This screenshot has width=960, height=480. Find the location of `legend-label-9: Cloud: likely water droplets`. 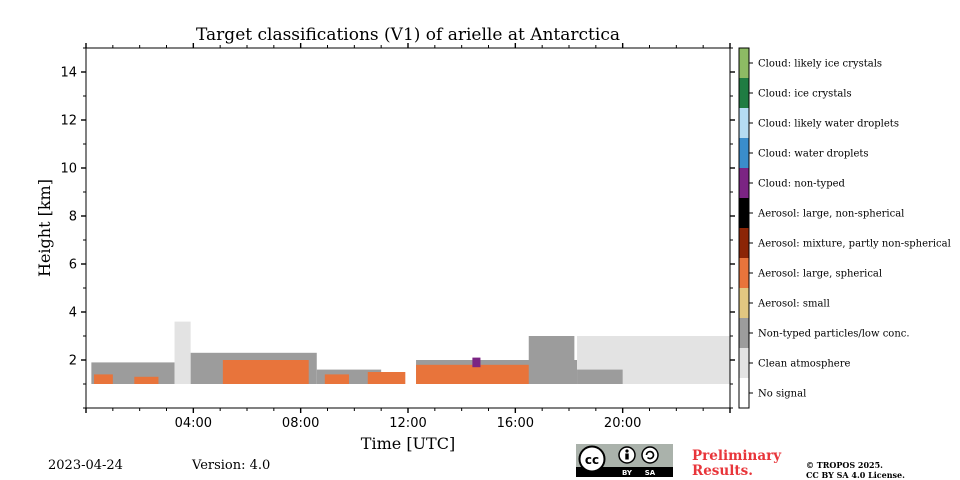

legend-label-9: Cloud: likely water droplets is located at coordinates (828, 124).